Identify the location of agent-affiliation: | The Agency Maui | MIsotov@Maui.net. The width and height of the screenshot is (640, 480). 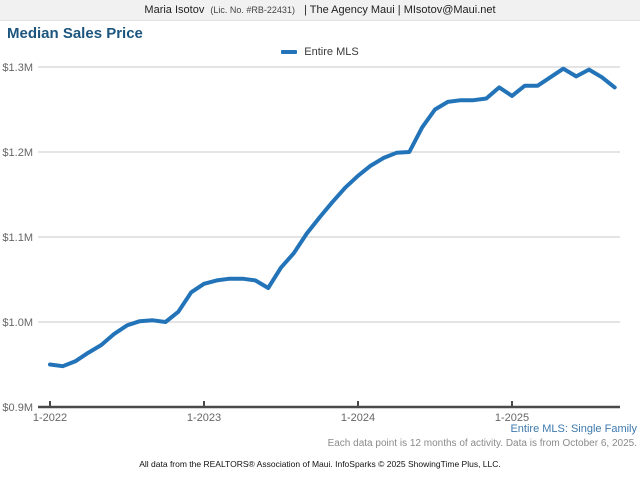
(400, 10).